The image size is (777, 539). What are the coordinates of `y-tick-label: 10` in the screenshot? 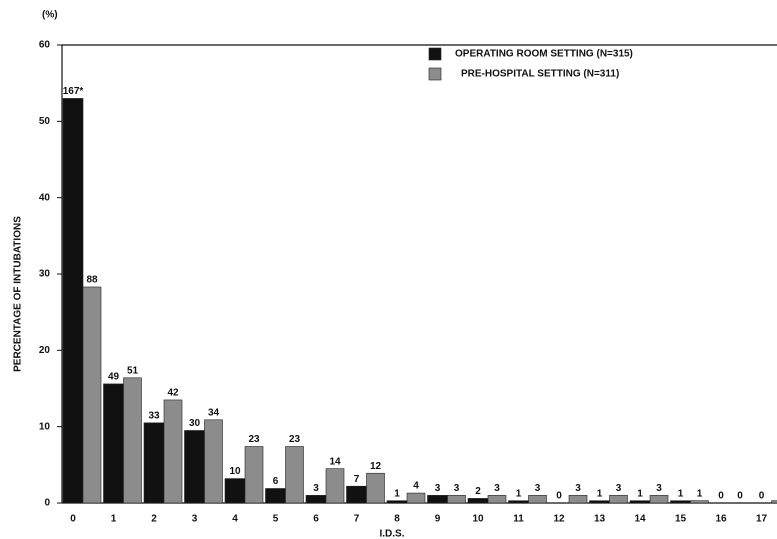 It's located at (45, 426).